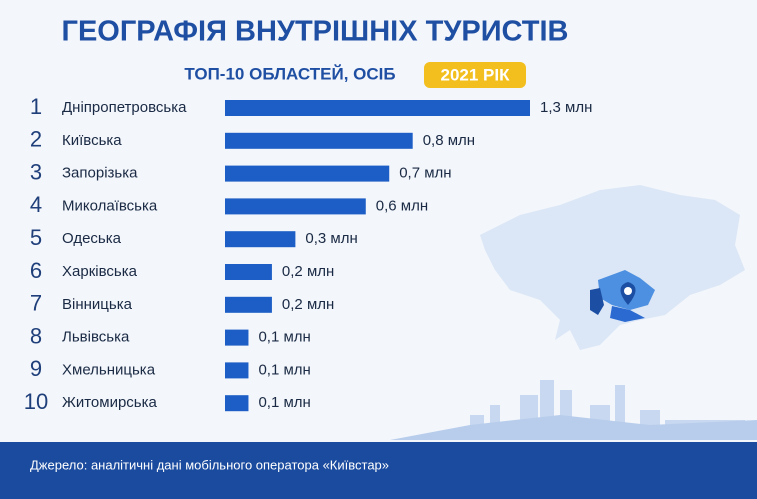  I want to click on rank: 9, so click(36, 368).